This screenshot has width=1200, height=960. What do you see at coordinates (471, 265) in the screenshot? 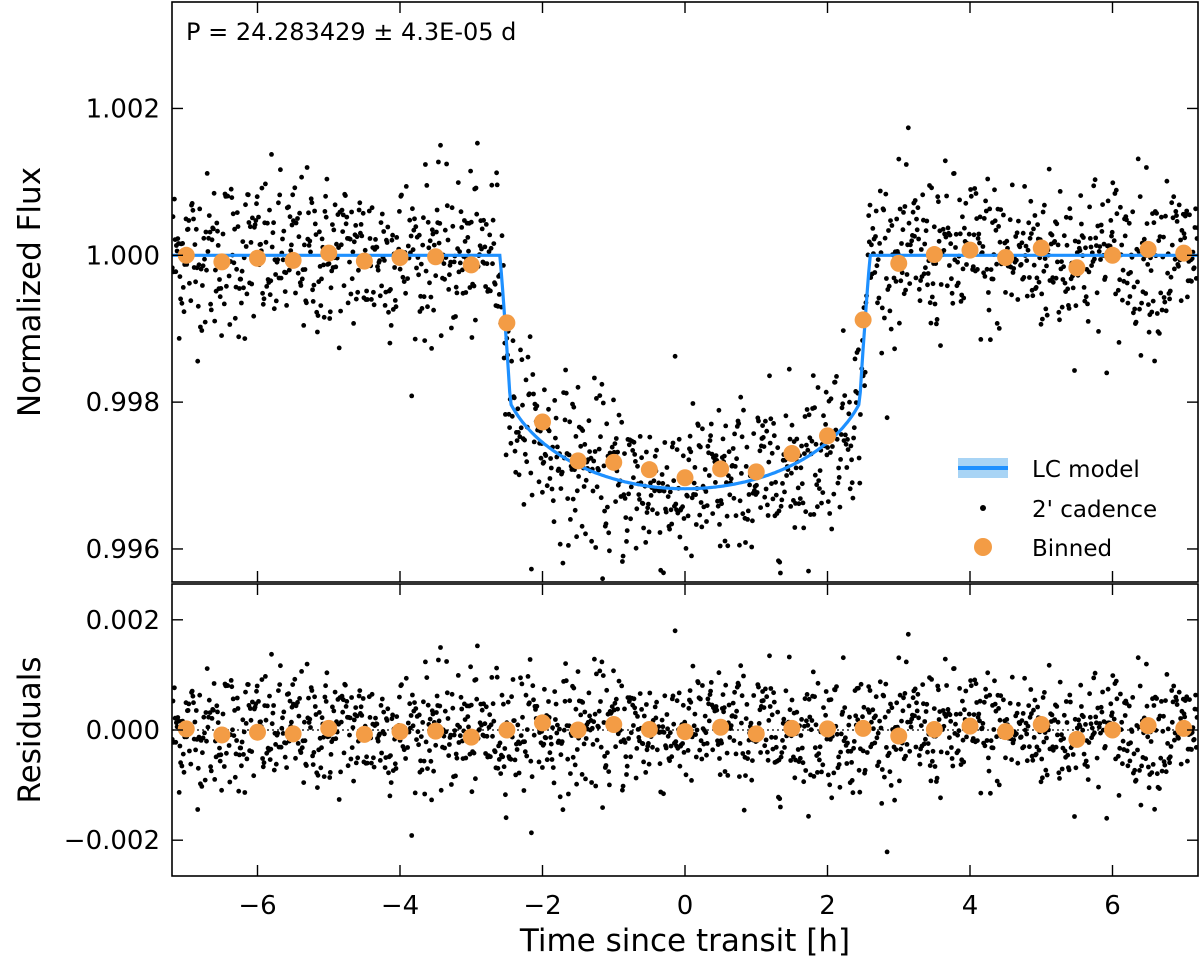
I see `binned-point` at bounding box center [471, 265].